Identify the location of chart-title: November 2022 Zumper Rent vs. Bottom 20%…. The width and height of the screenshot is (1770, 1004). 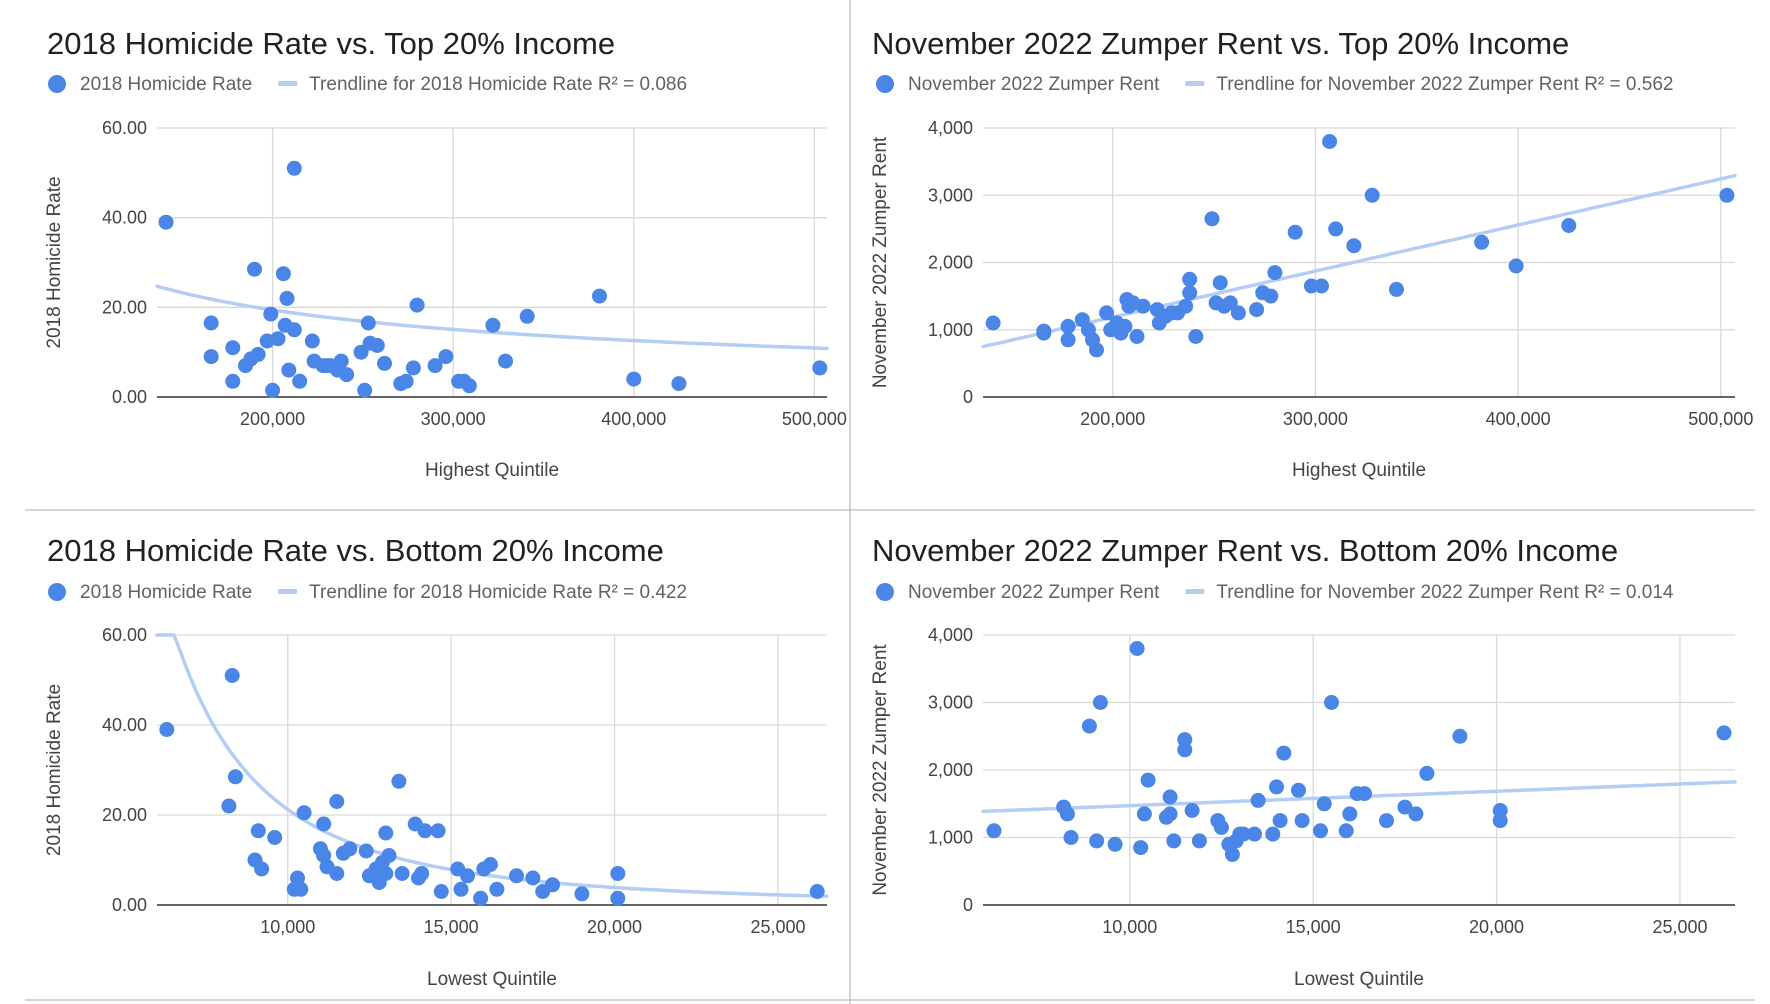
(1245, 550).